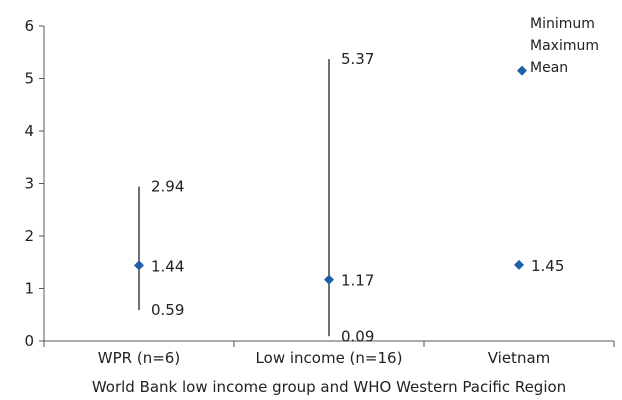 The width and height of the screenshot is (622, 400). I want to click on y-tick-label: 3, so click(29, 184).